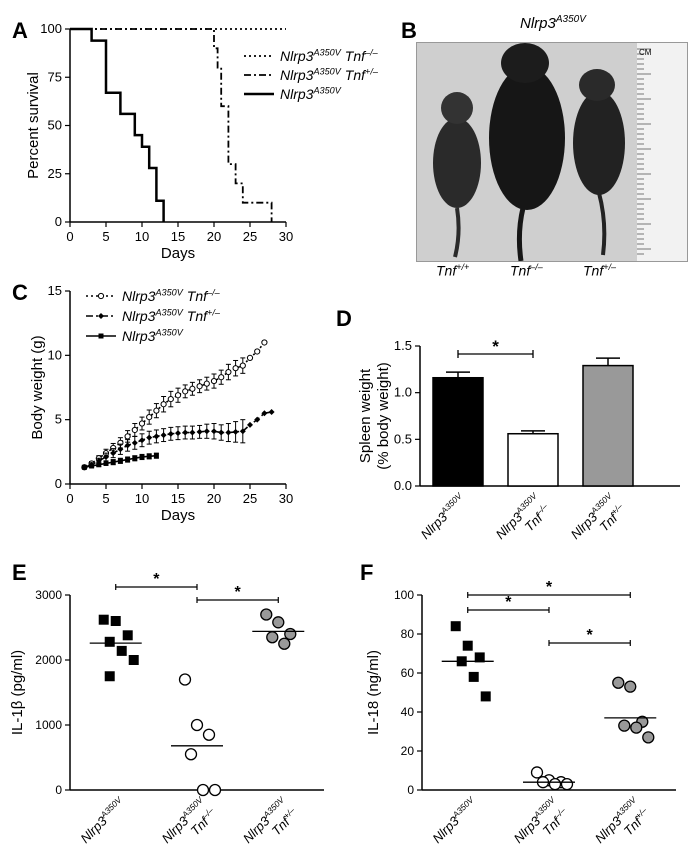 Image resolution: width=700 pixels, height=864 pixels. I want to click on legend-label-0: Nlrp3A350V Tnf–/–, so click(329, 55).